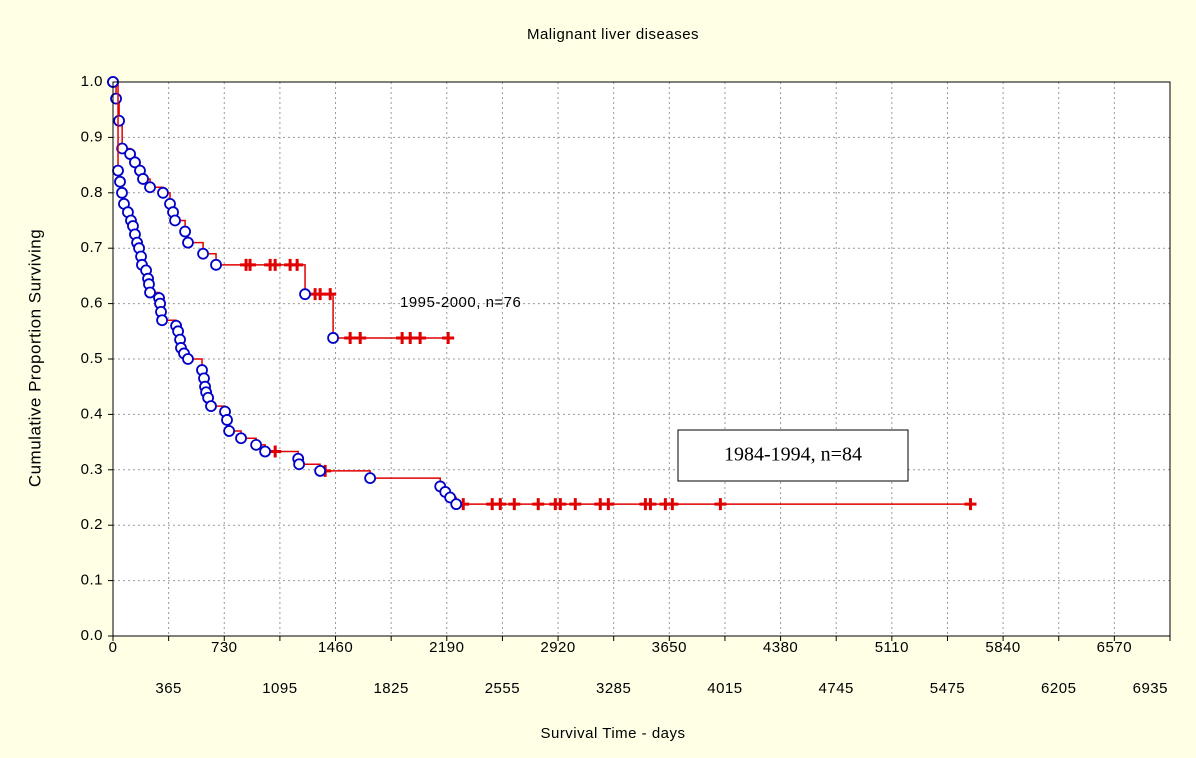  I want to click on x-tick-label: 4745, so click(836, 688).